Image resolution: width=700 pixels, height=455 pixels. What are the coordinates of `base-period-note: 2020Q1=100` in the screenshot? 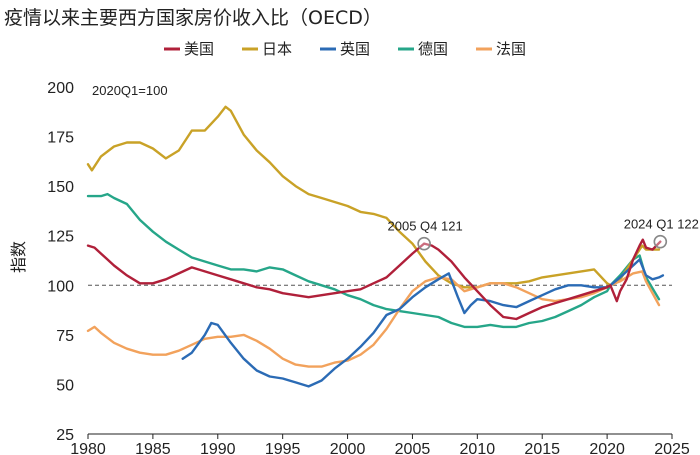 It's located at (130, 90).